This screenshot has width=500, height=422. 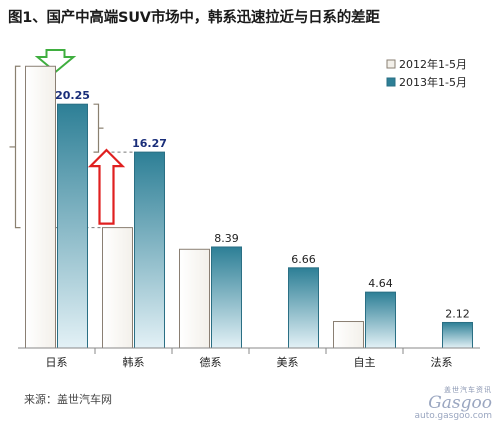 I want to click on watermark-cn: 盖世汽车资讯, so click(x=468, y=390).